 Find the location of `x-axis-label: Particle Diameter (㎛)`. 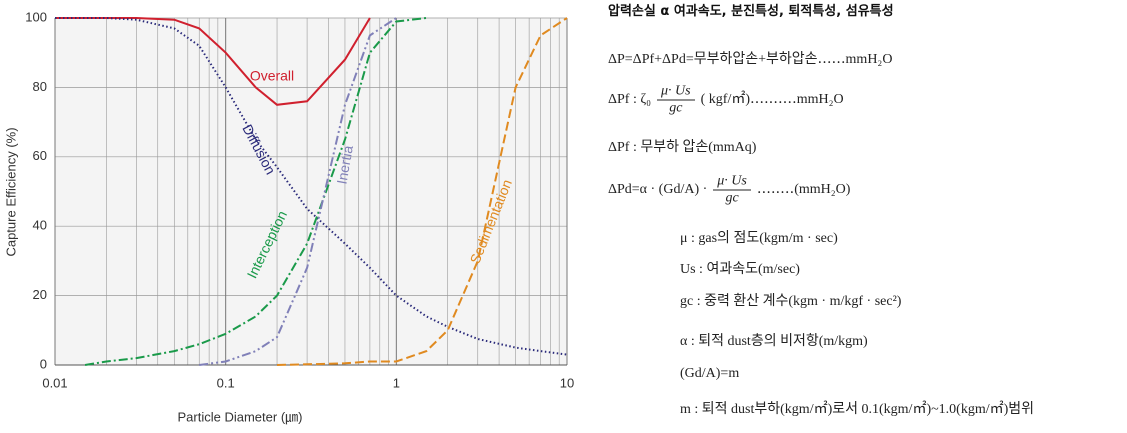

x-axis-label: Particle Diameter (㎛) is located at coordinates (240, 417).